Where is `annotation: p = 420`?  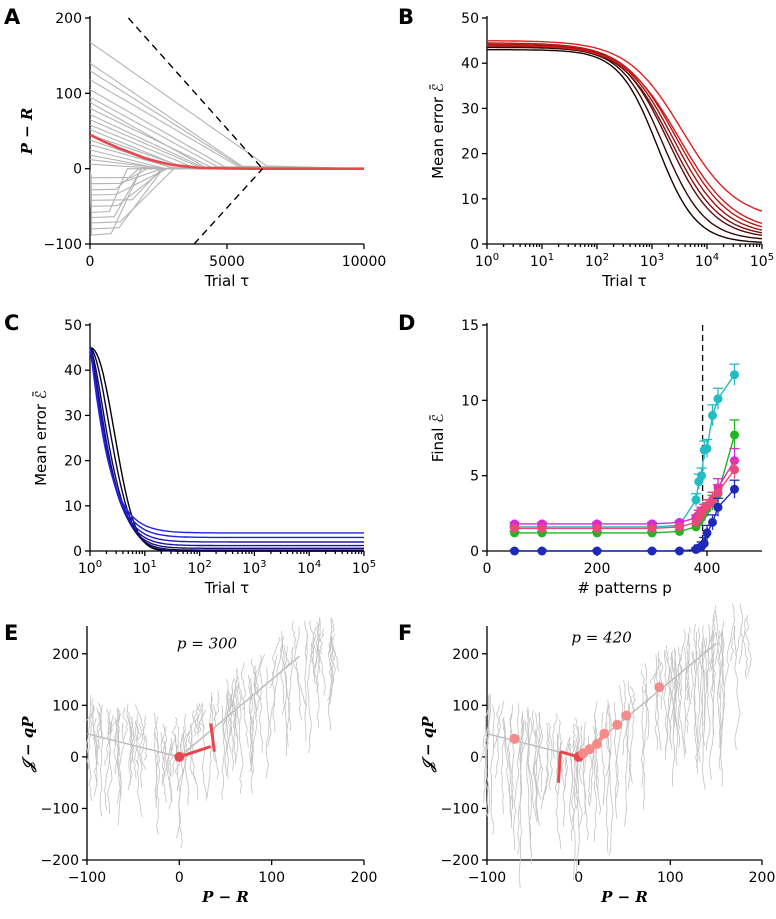
annotation: p = 420 is located at coordinates (601, 637).